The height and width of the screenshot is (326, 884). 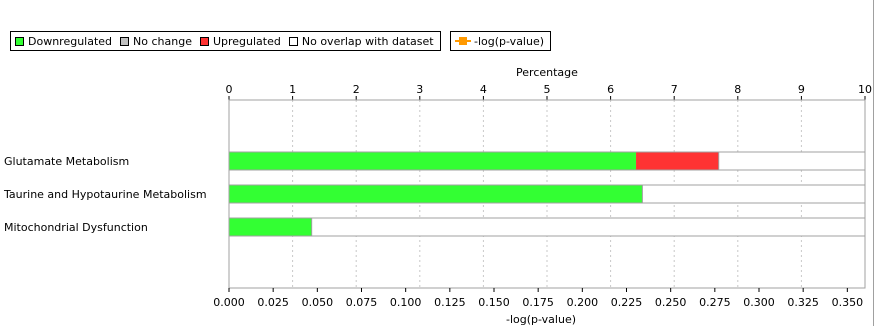 I want to click on top-tick-label: 6, so click(x=610, y=89).